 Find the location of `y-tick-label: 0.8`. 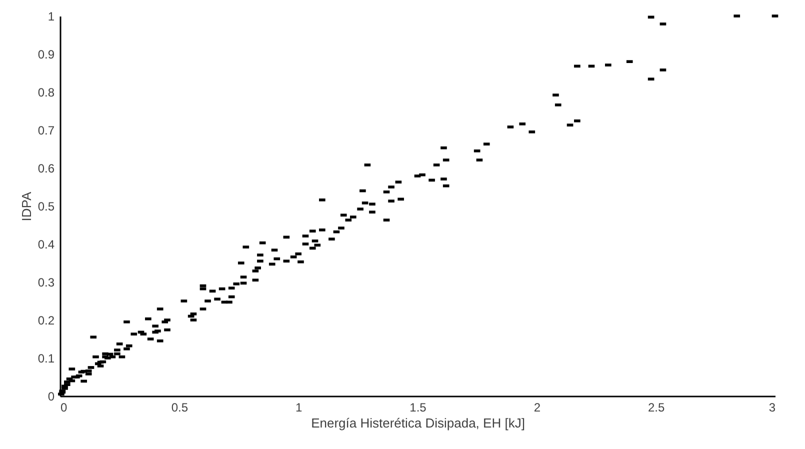

y-tick-label: 0.8 is located at coordinates (46, 93).